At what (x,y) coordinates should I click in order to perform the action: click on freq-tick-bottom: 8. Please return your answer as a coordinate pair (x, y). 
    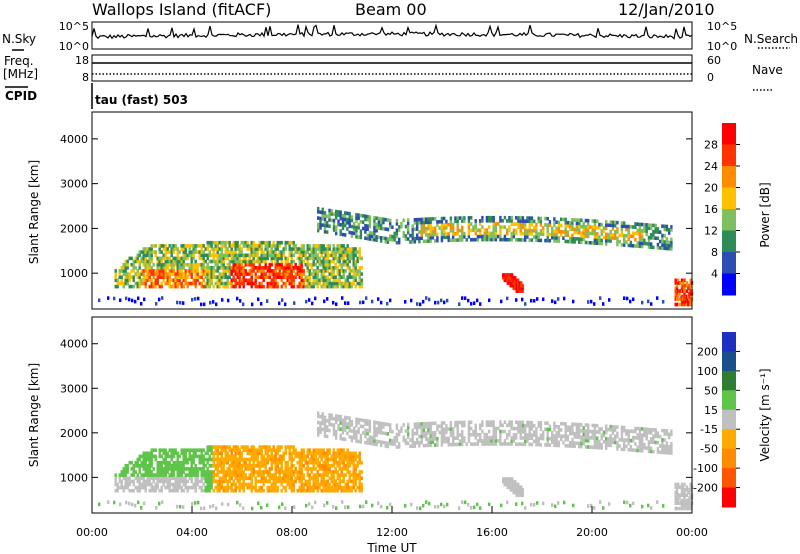
    Looking at the image, I should click on (85, 77).